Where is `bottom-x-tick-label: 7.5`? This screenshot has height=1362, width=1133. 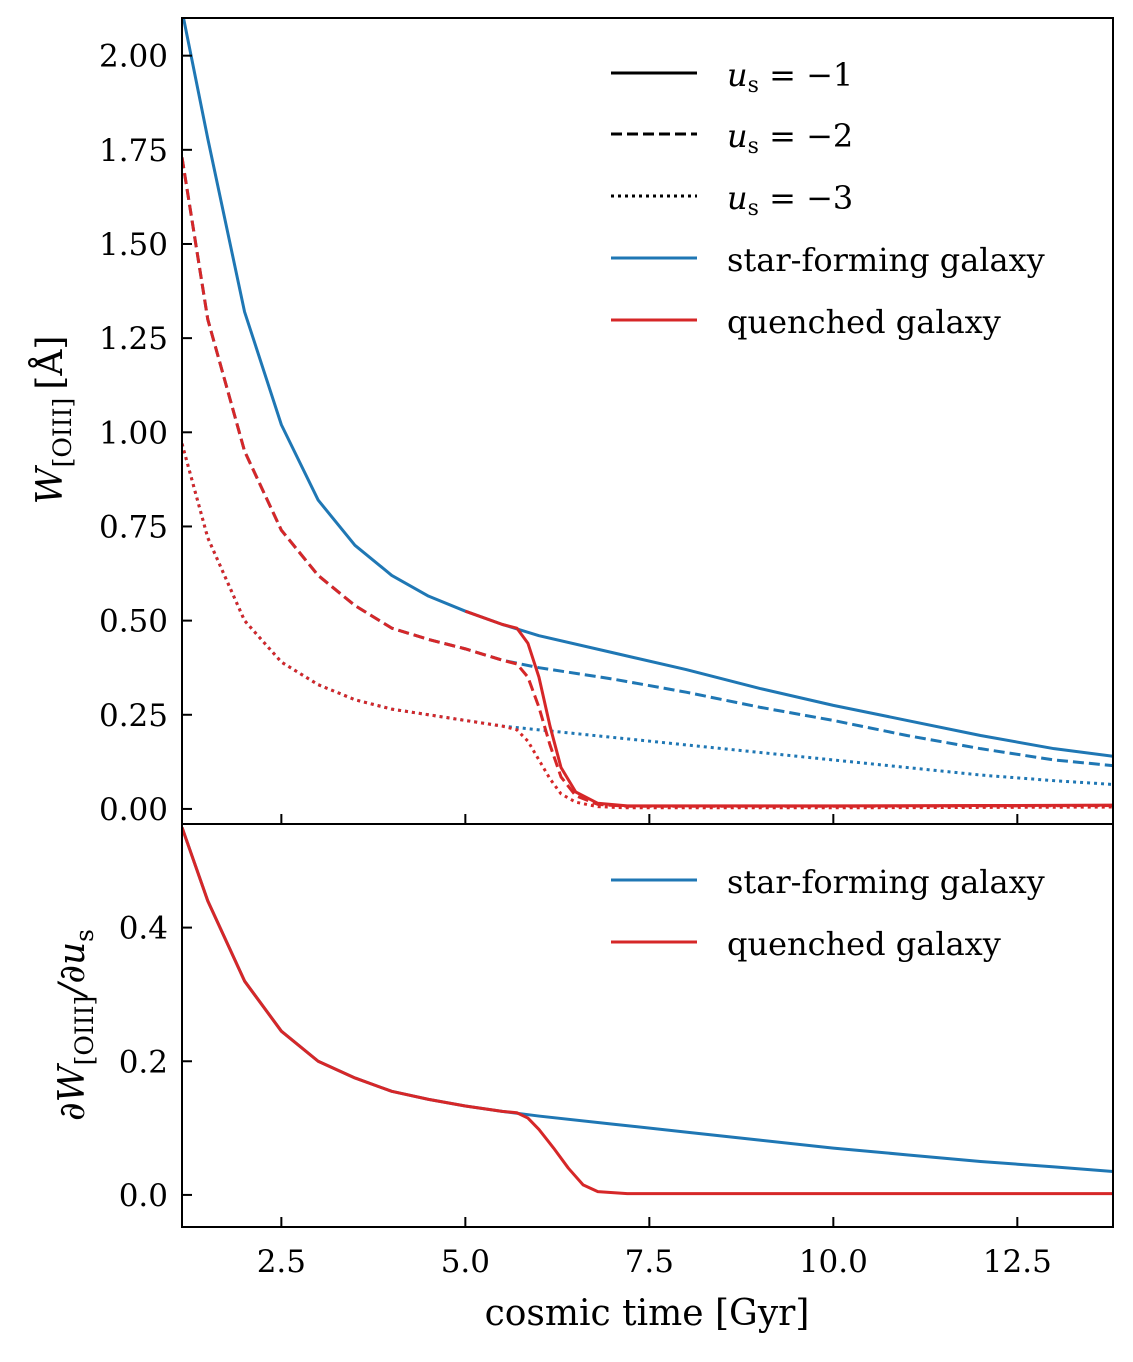
bottom-x-tick-label: 7.5 is located at coordinates (649, 1262).